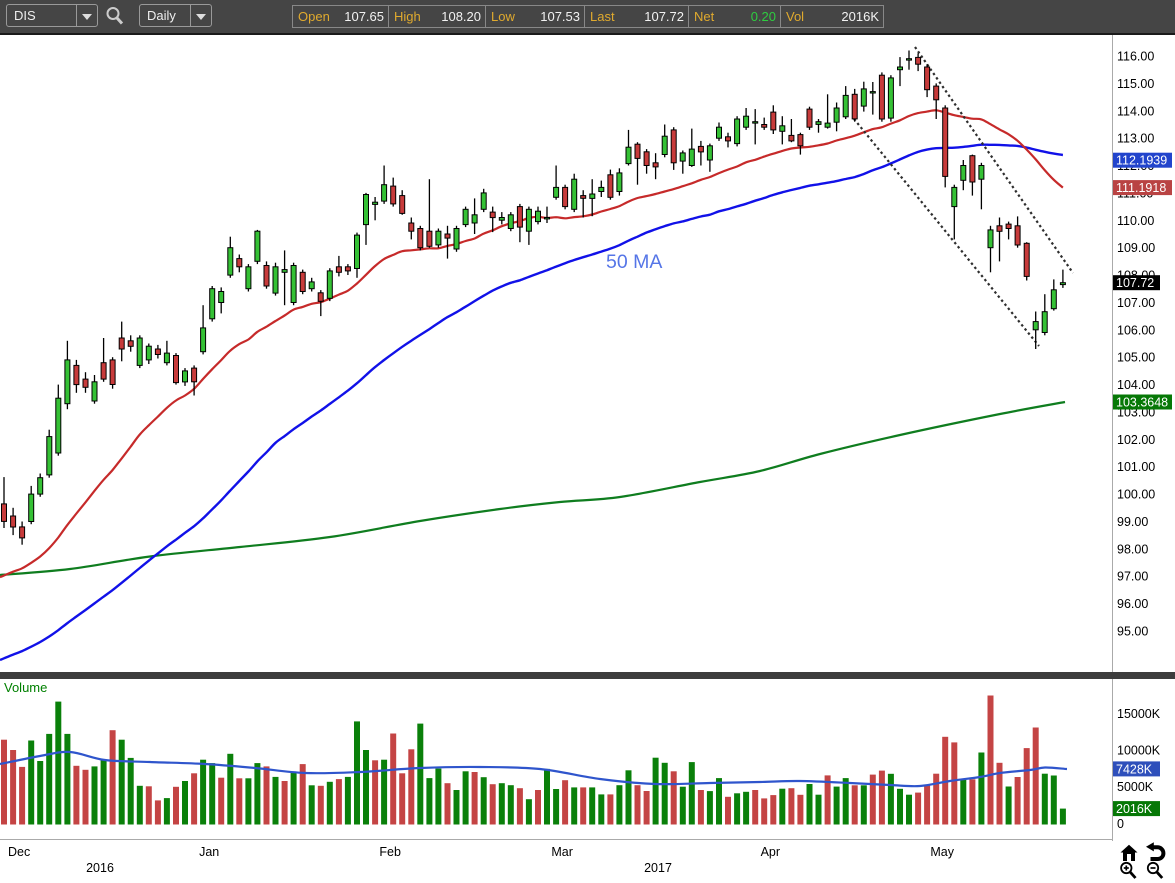 This screenshot has height=883, width=1175. Describe the element at coordinates (1136, 330) in the screenshot. I see `svg-text: 106.00` at that location.